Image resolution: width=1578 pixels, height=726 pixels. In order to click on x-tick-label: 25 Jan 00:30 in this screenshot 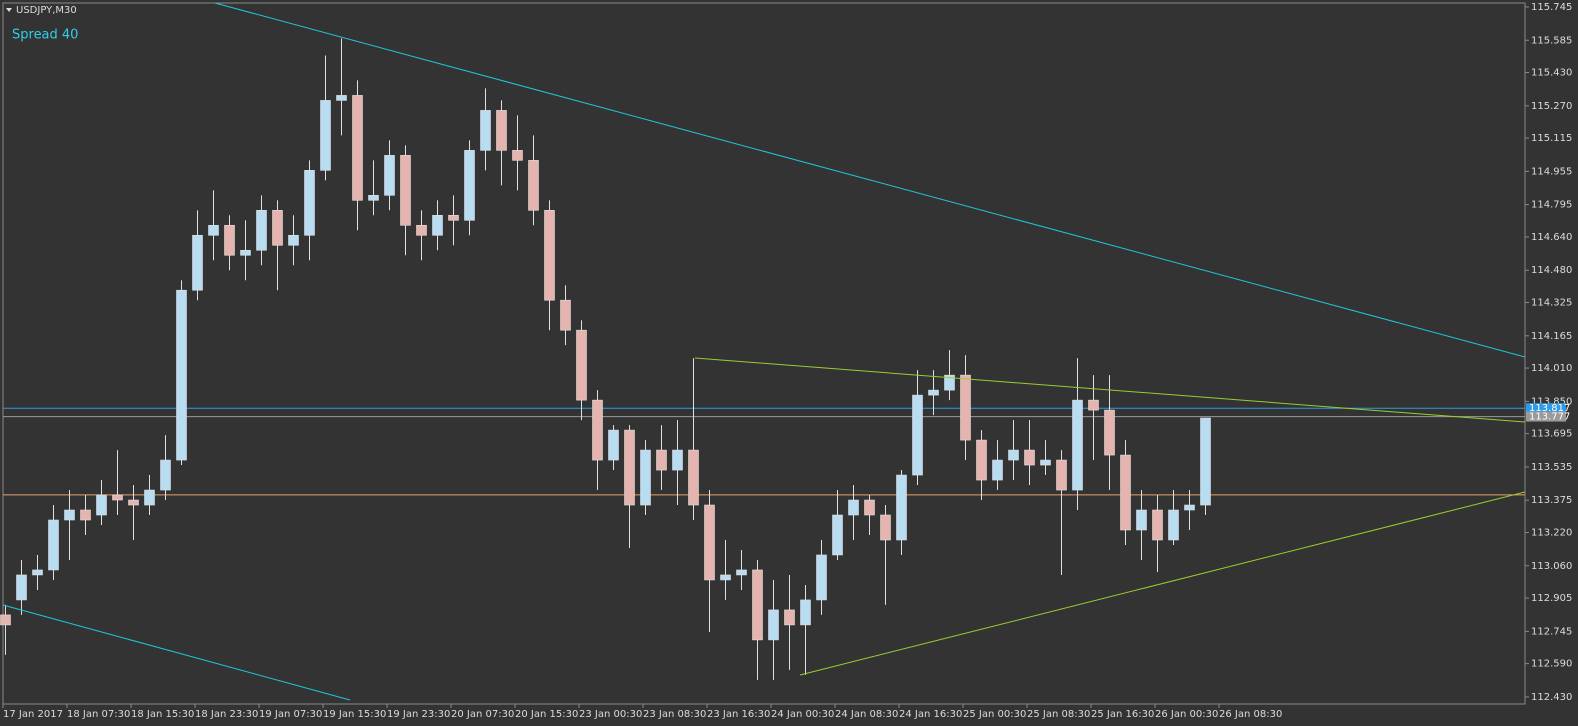, I will do `click(994, 714)`.